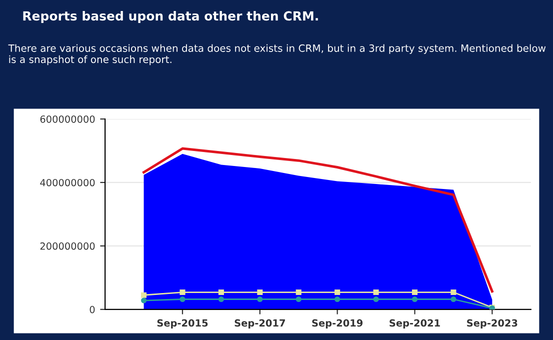  What do you see at coordinates (337, 324) in the screenshot?
I see `x-tick-label: Sep-2019` at bounding box center [337, 324].